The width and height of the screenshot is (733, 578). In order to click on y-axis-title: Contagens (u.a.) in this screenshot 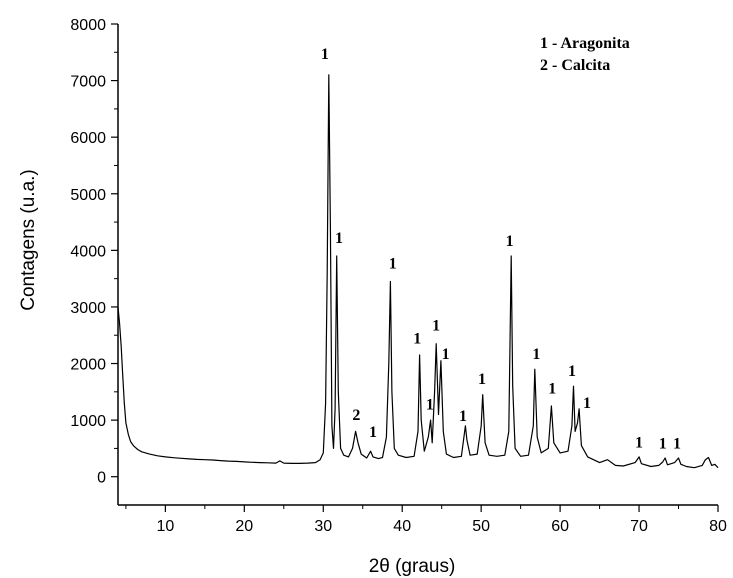, I will do `click(28, 240)`.